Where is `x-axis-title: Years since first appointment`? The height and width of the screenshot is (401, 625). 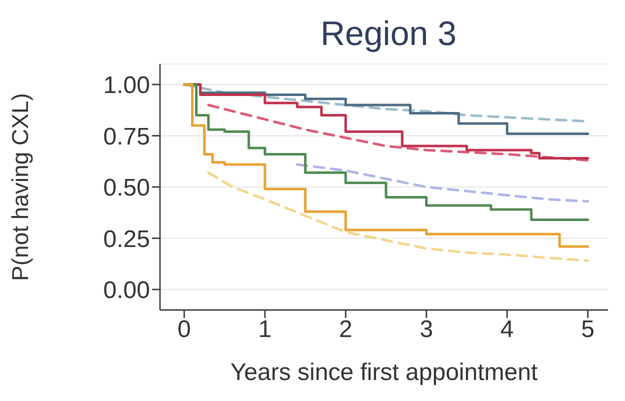 x-axis-title: Years since first appointment is located at coordinates (384, 372).